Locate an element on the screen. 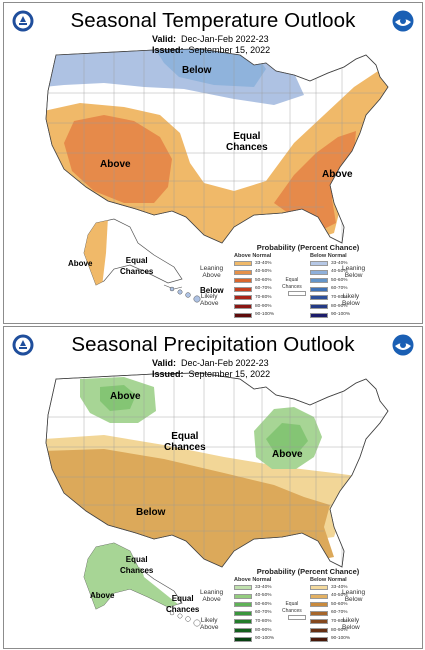  label-above-east: Above is located at coordinates (337, 174).